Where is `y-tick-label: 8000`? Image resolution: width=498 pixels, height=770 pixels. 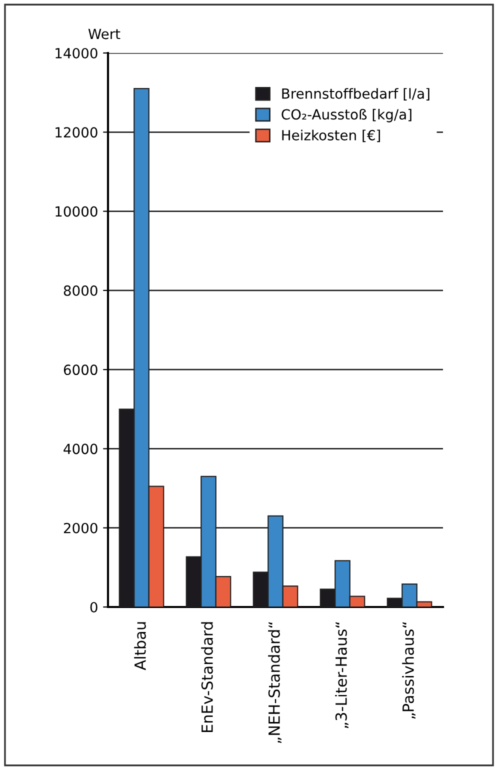
y-tick-label: 8000 is located at coordinates (81, 290).